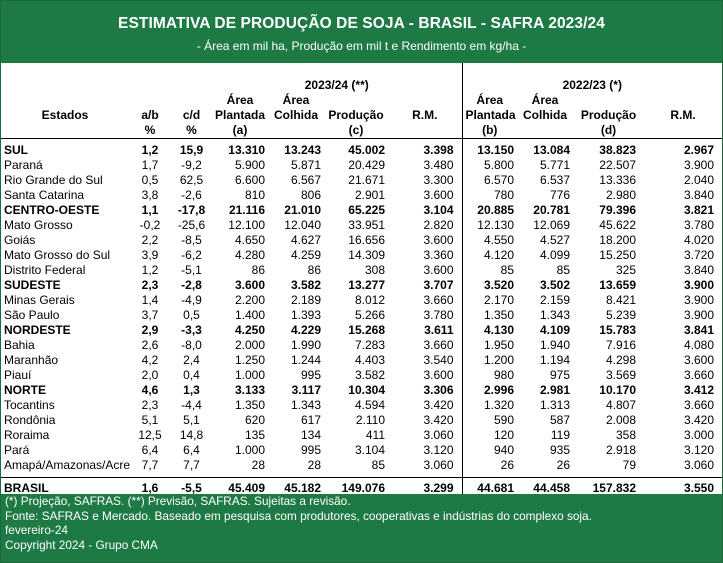 This screenshot has width=723, height=563. What do you see at coordinates (29, 405) in the screenshot?
I see `cell-estado: Tocantins` at bounding box center [29, 405].